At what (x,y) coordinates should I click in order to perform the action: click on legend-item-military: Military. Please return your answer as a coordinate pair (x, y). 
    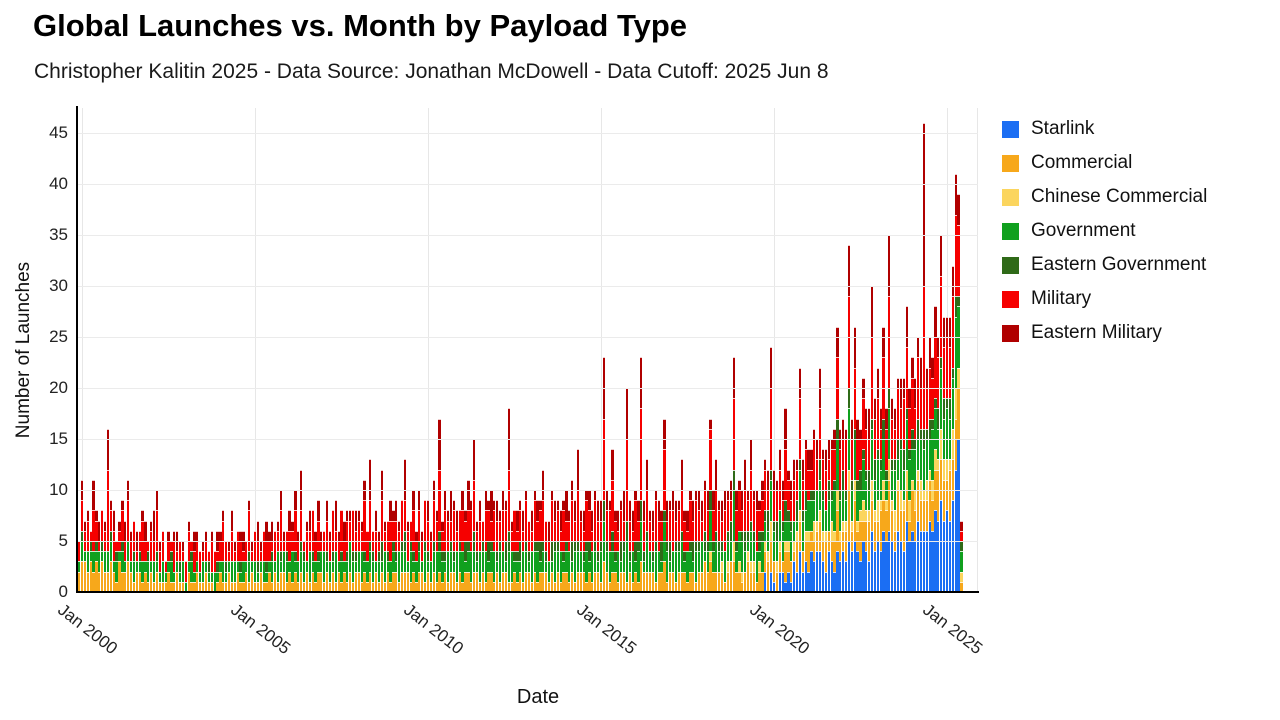
    Looking at the image, I should click on (1104, 299).